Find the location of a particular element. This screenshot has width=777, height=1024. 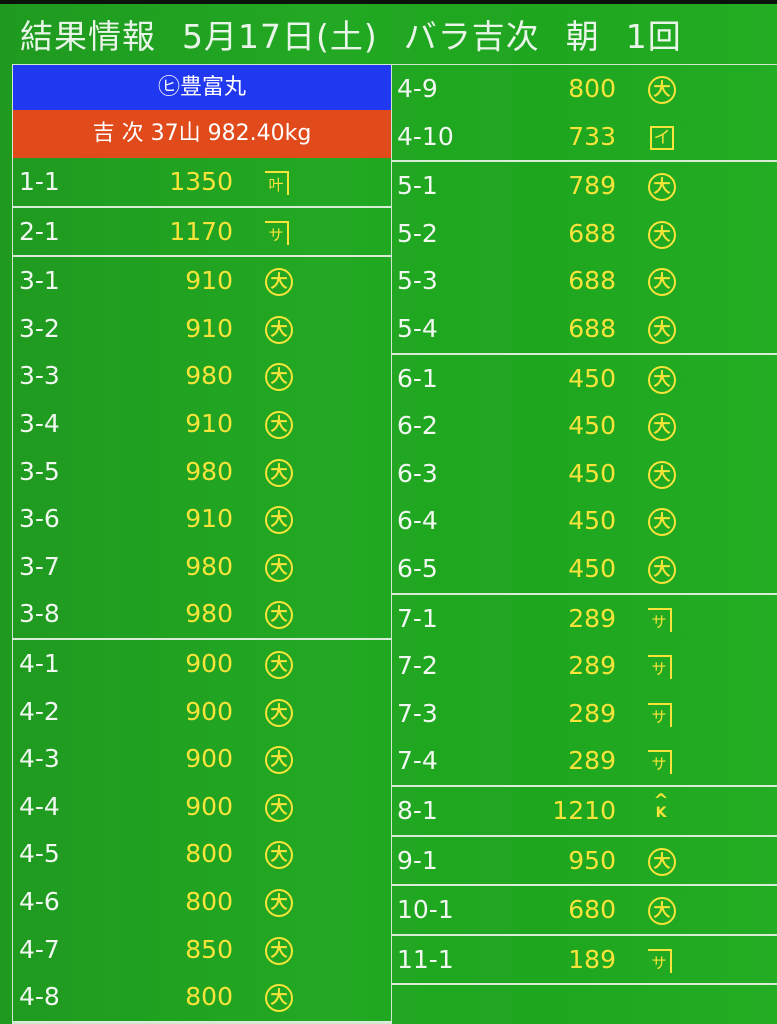

lot-price: 789 is located at coordinates (592, 186).